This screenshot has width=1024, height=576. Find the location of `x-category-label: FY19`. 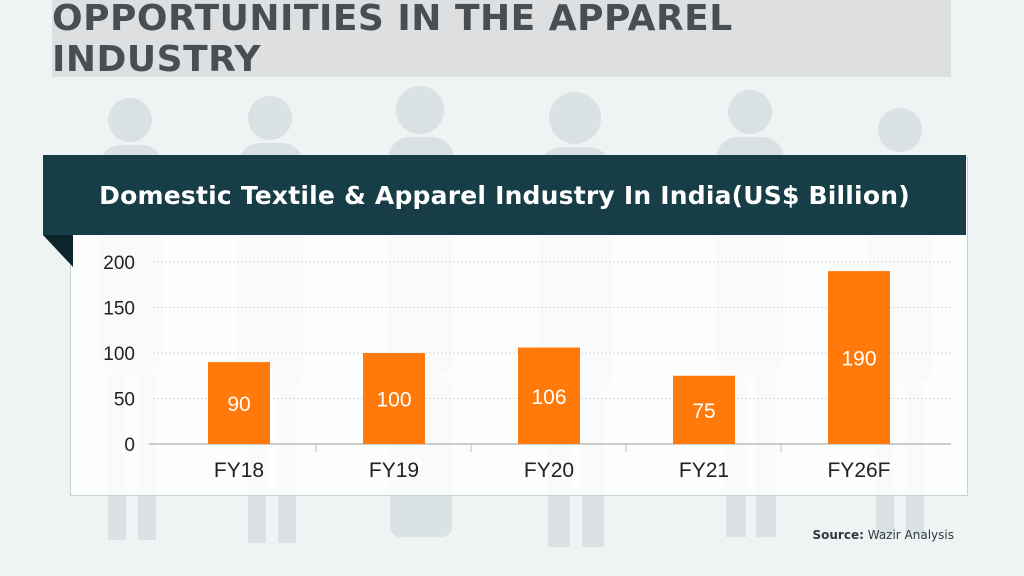

x-category-label: FY19 is located at coordinates (394, 470).